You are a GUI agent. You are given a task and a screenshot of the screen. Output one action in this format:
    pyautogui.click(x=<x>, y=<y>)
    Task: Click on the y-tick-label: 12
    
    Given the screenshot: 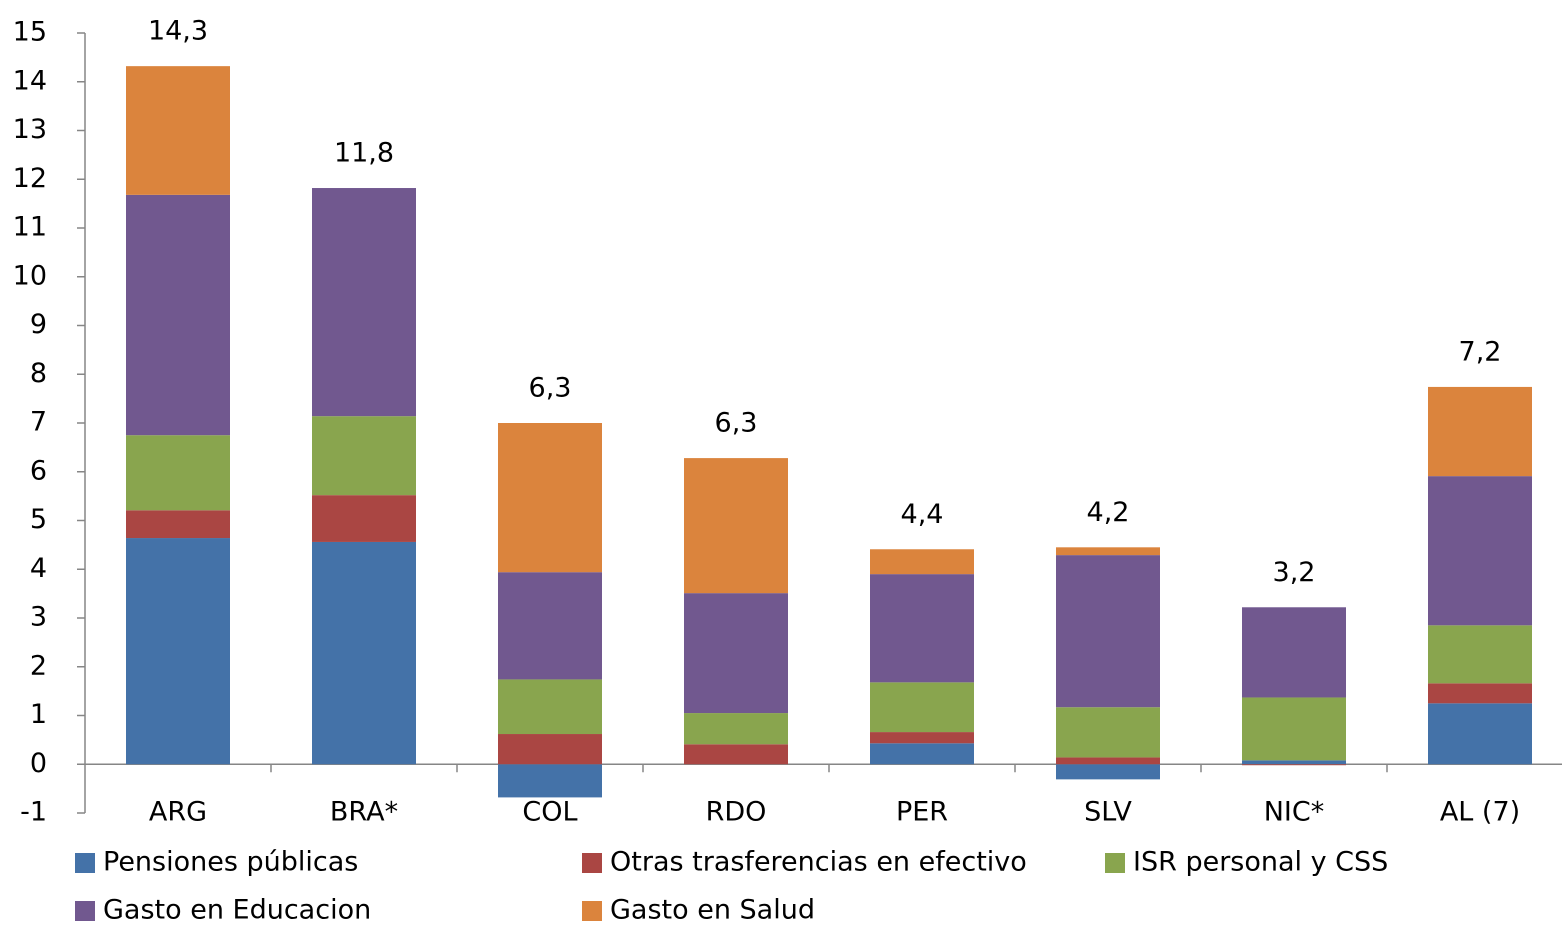 What is the action you would take?
    pyautogui.click(x=30, y=178)
    